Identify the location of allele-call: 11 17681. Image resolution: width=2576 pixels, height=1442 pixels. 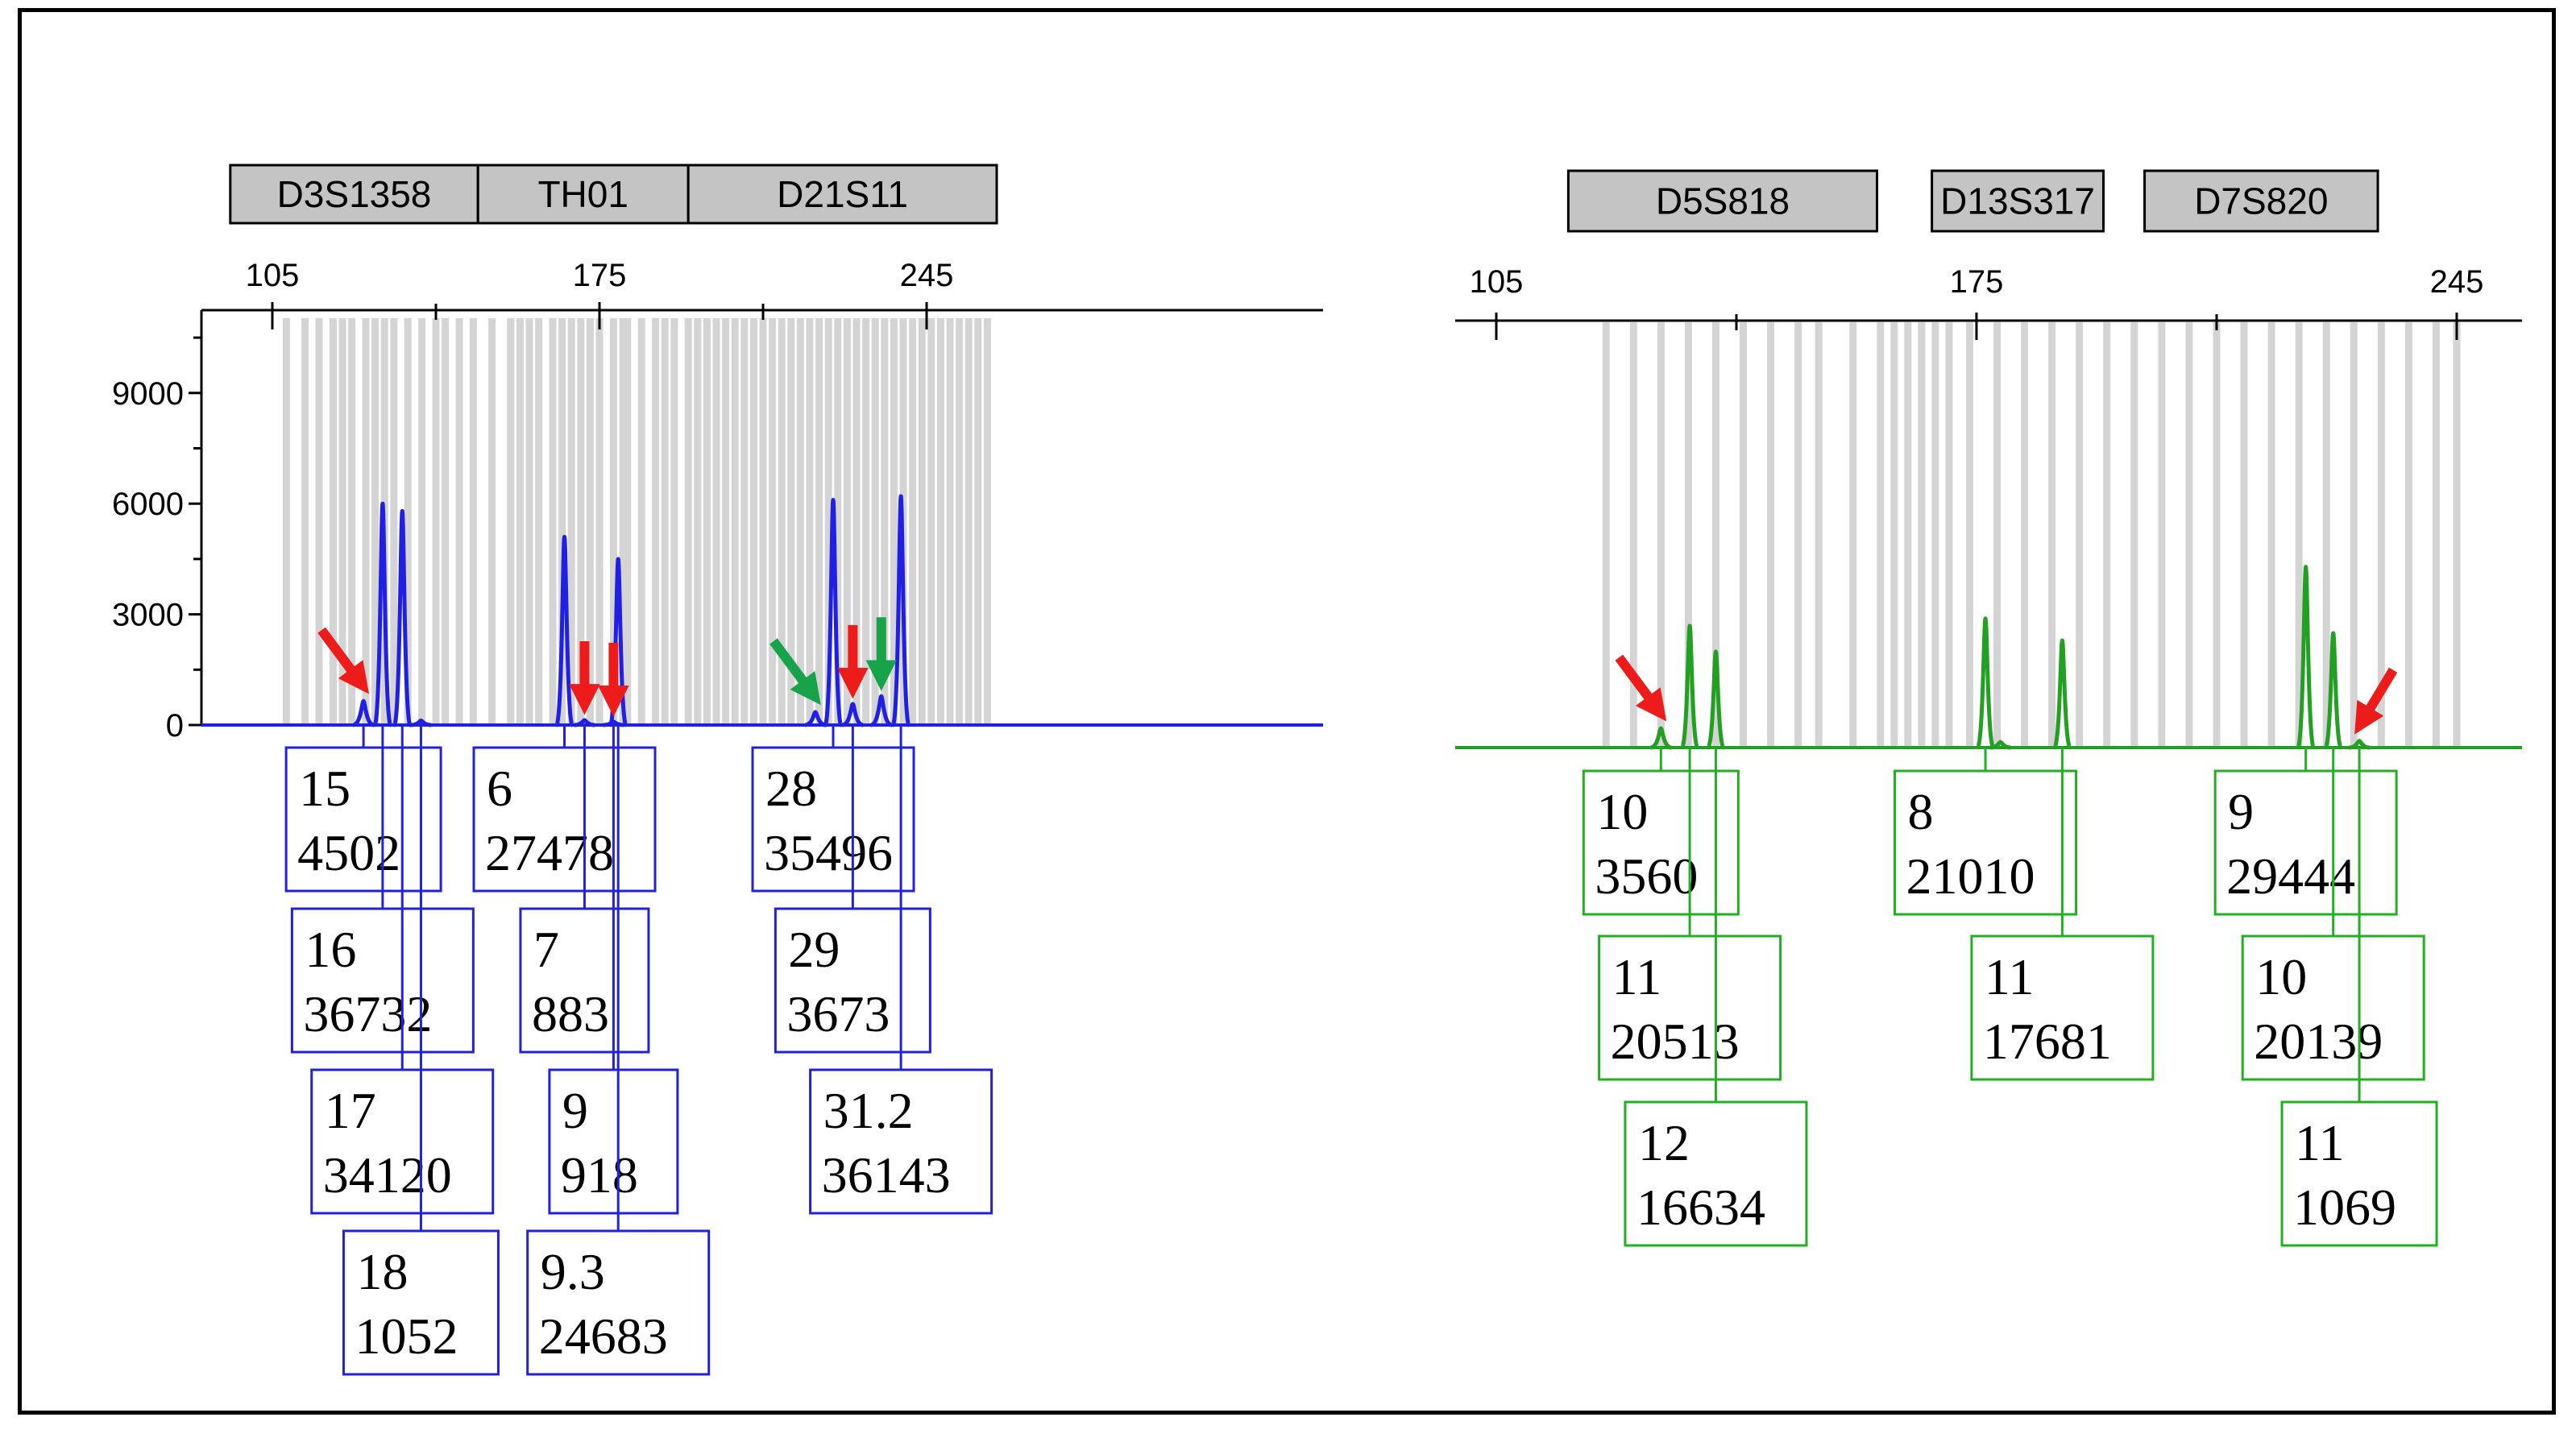
(2062, 914).